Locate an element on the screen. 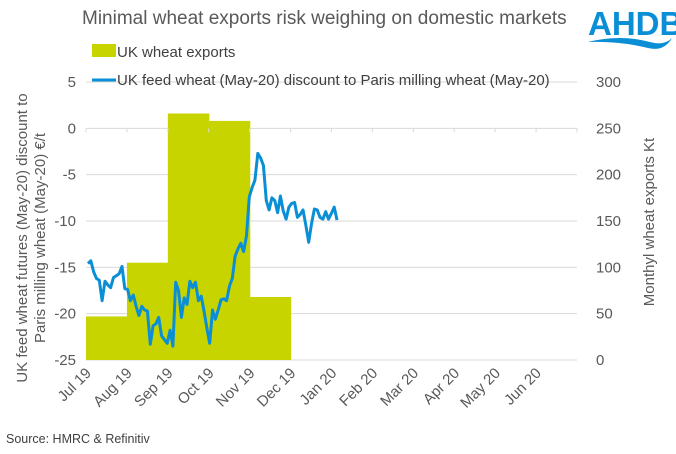 The image size is (676, 454). right-y-axis: 300 250 200 150 100 50 0 is located at coordinates (608, 221).